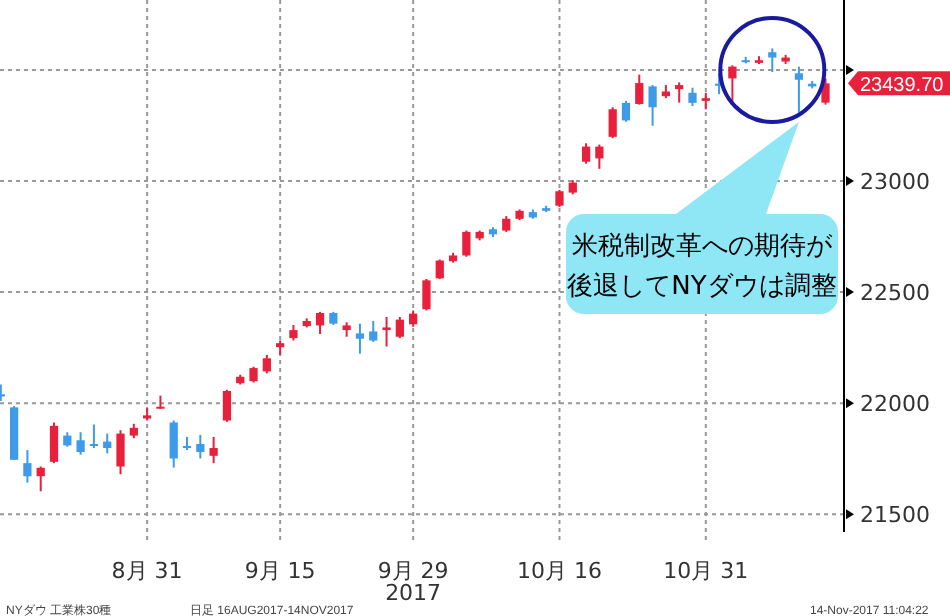  I want to click on x-tick-label: 8月 31, so click(147, 571).